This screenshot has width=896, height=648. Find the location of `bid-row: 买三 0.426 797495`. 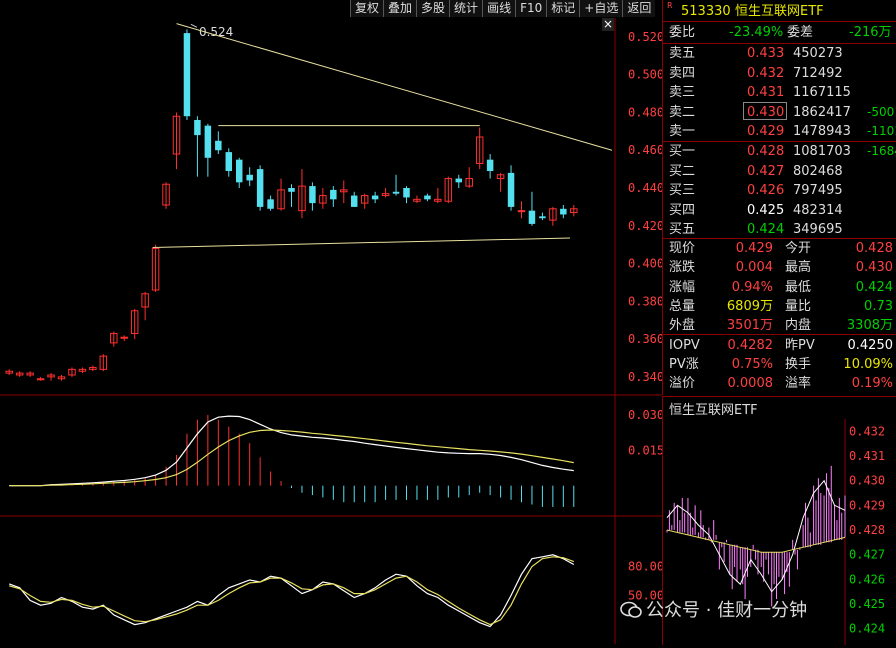

bid-row: 买三 0.426 797495 is located at coordinates (779, 190).